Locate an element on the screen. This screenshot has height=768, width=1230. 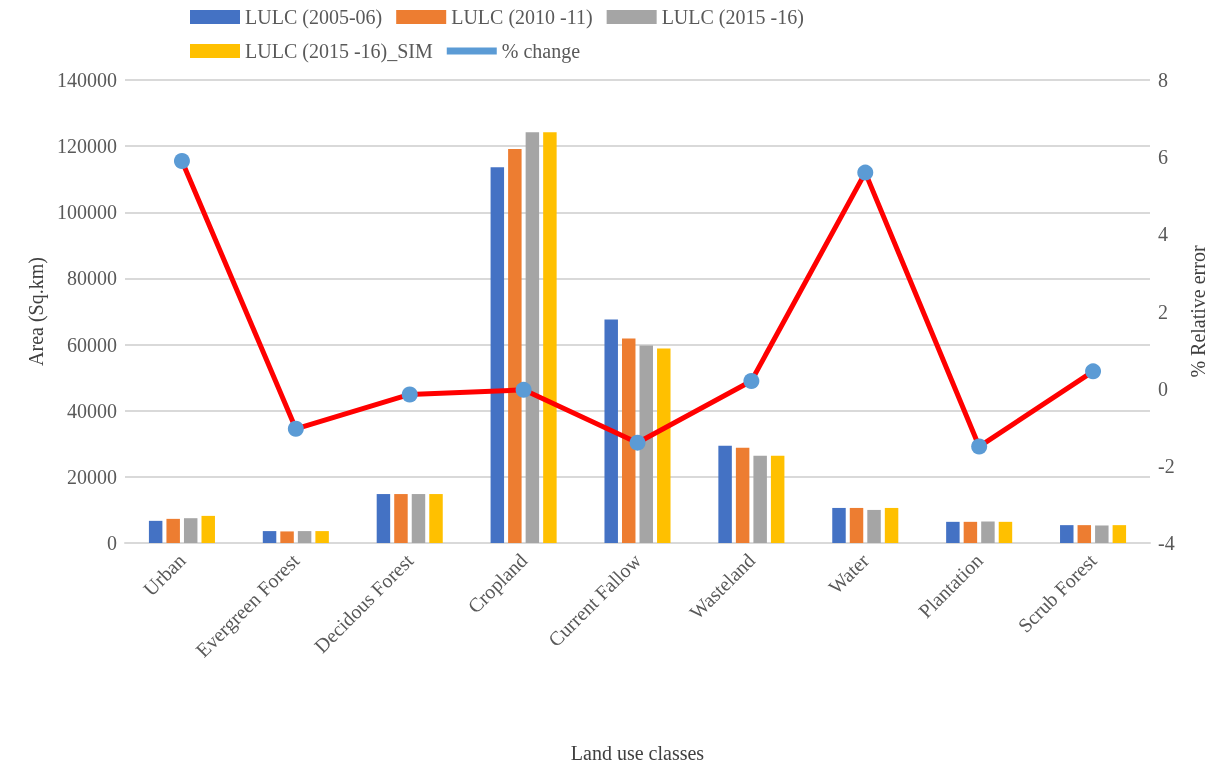
y-tick-label: 20000 is located at coordinates (92, 476).